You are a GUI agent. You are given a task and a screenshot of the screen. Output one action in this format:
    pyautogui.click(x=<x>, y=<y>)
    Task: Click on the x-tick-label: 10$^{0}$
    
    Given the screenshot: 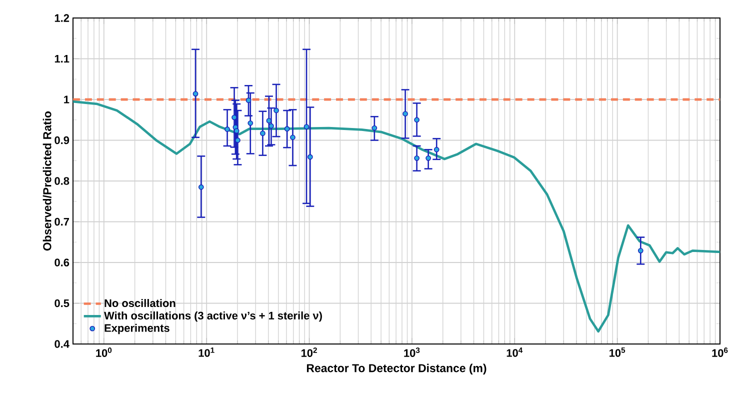 What is the action you would take?
    pyautogui.click(x=104, y=352)
    